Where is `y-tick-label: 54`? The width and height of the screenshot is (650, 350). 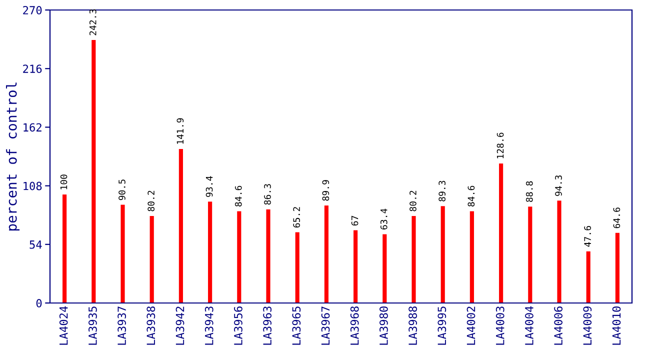
y-tick-label: 54 is located at coordinates (36, 244).